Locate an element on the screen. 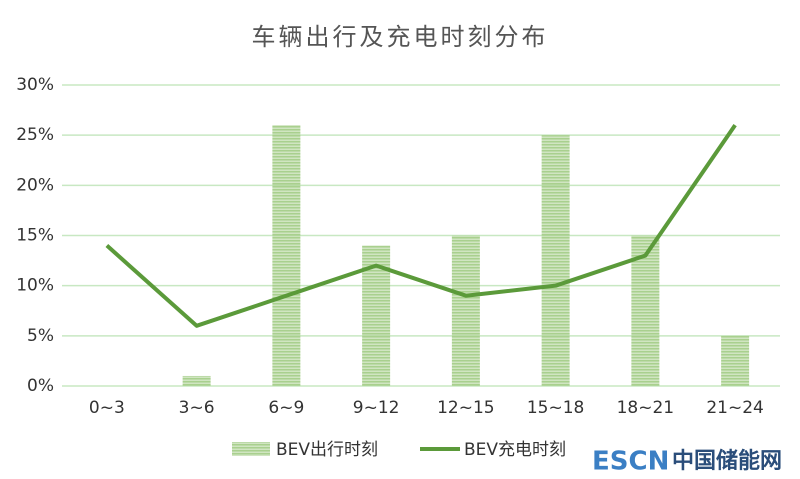 This screenshot has height=479, width=800. watermark-name: 中国储能网 is located at coordinates (727, 461).